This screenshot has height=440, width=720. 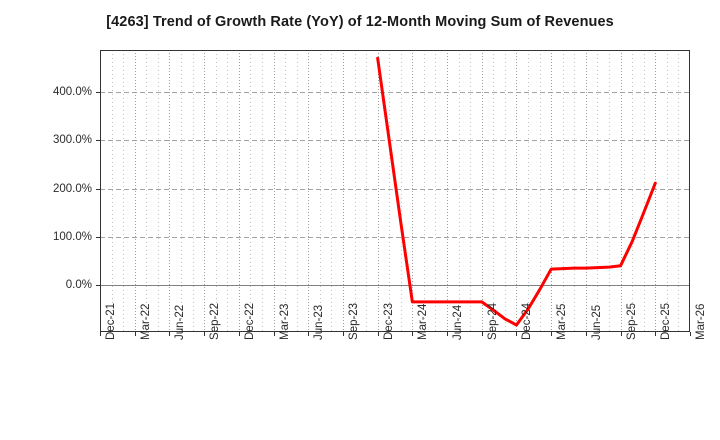 I want to click on x-axis-tick-label: Jun-23, so click(x=319, y=322).